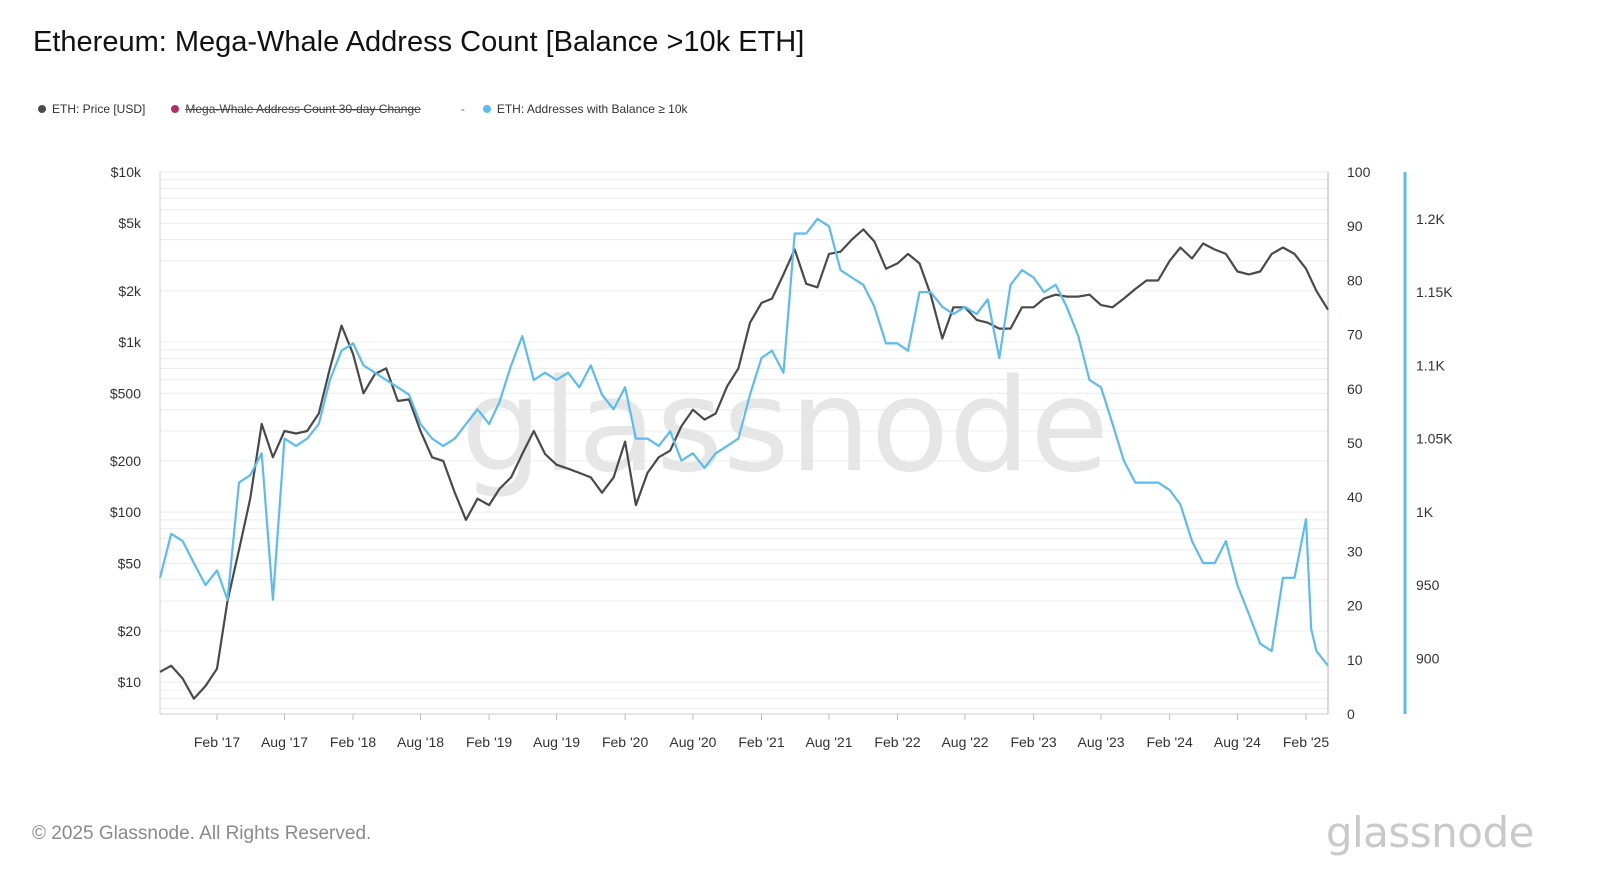 This screenshot has width=1600, height=889. I want to click on copyright-footer: © 2025 Glassnode. All Rights Reserved., so click(202, 833).